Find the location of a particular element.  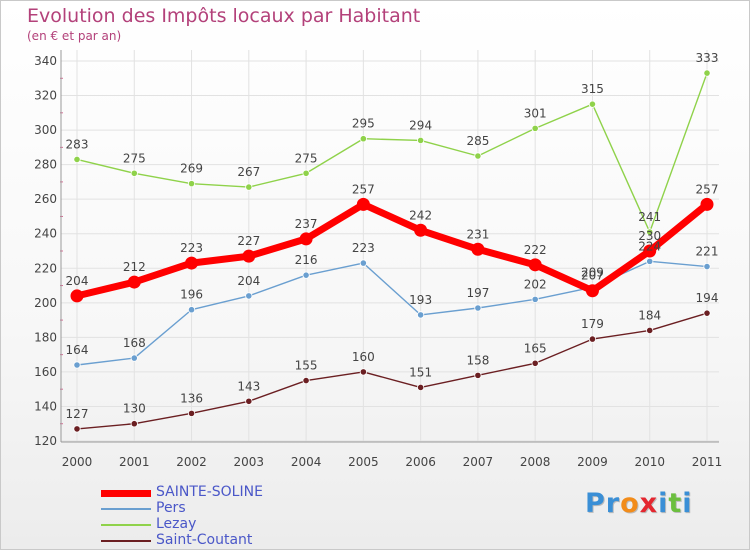

x-tick-label: 2001 is located at coordinates (134, 462).